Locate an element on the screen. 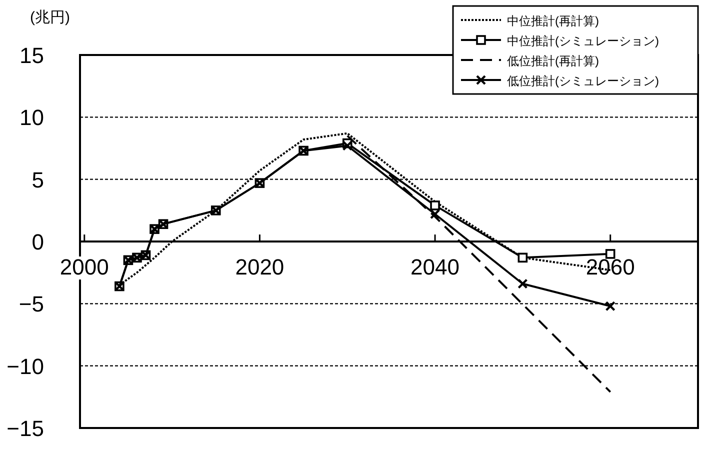 The width and height of the screenshot is (725, 453). y-tick-label: 10 is located at coordinates (32, 117).